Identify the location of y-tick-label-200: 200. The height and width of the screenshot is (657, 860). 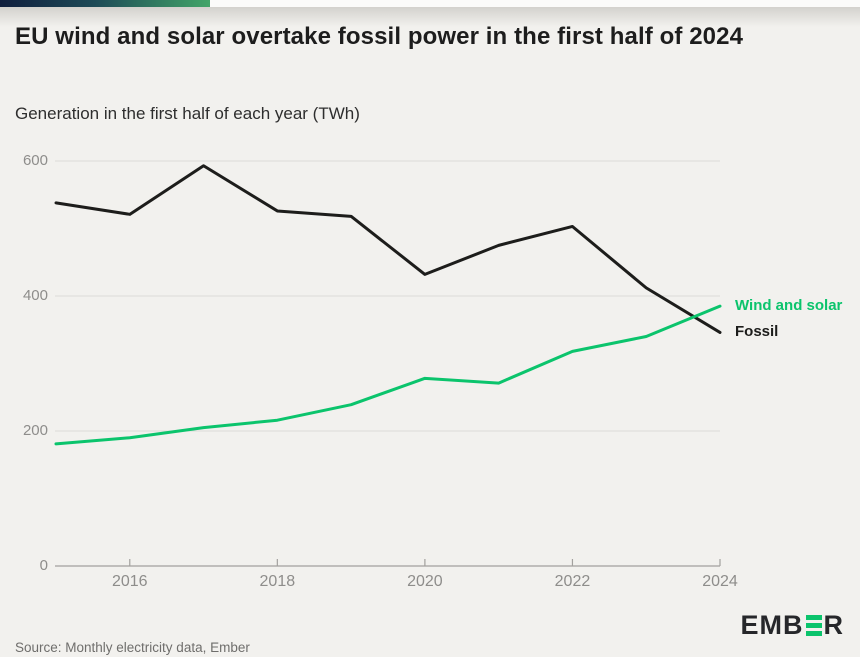
(35, 430).